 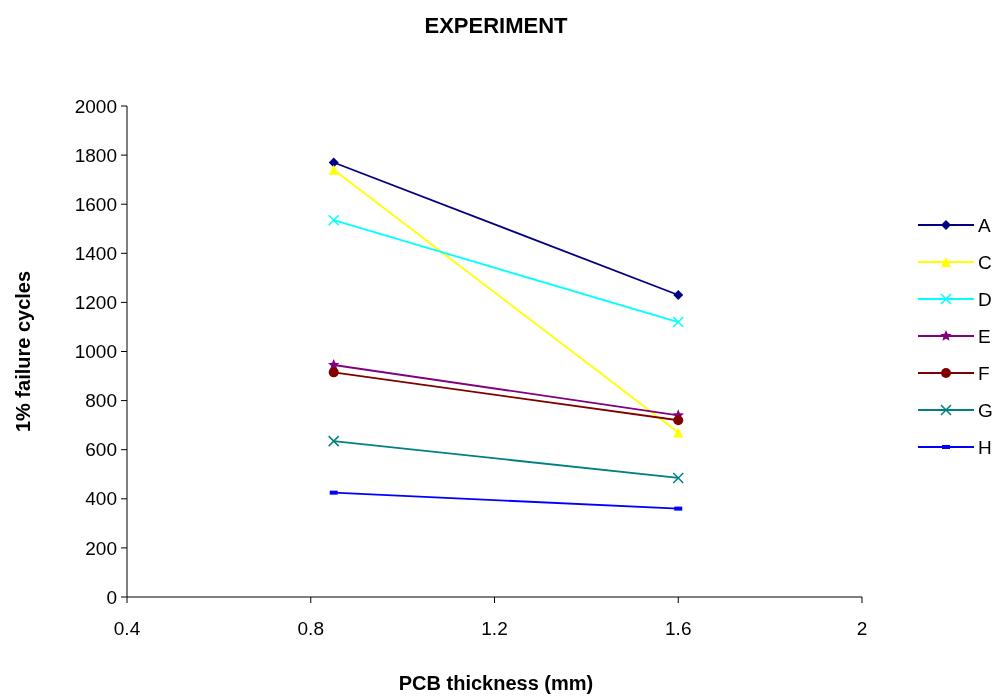 I want to click on y-tick-label: 800, so click(x=101, y=401).